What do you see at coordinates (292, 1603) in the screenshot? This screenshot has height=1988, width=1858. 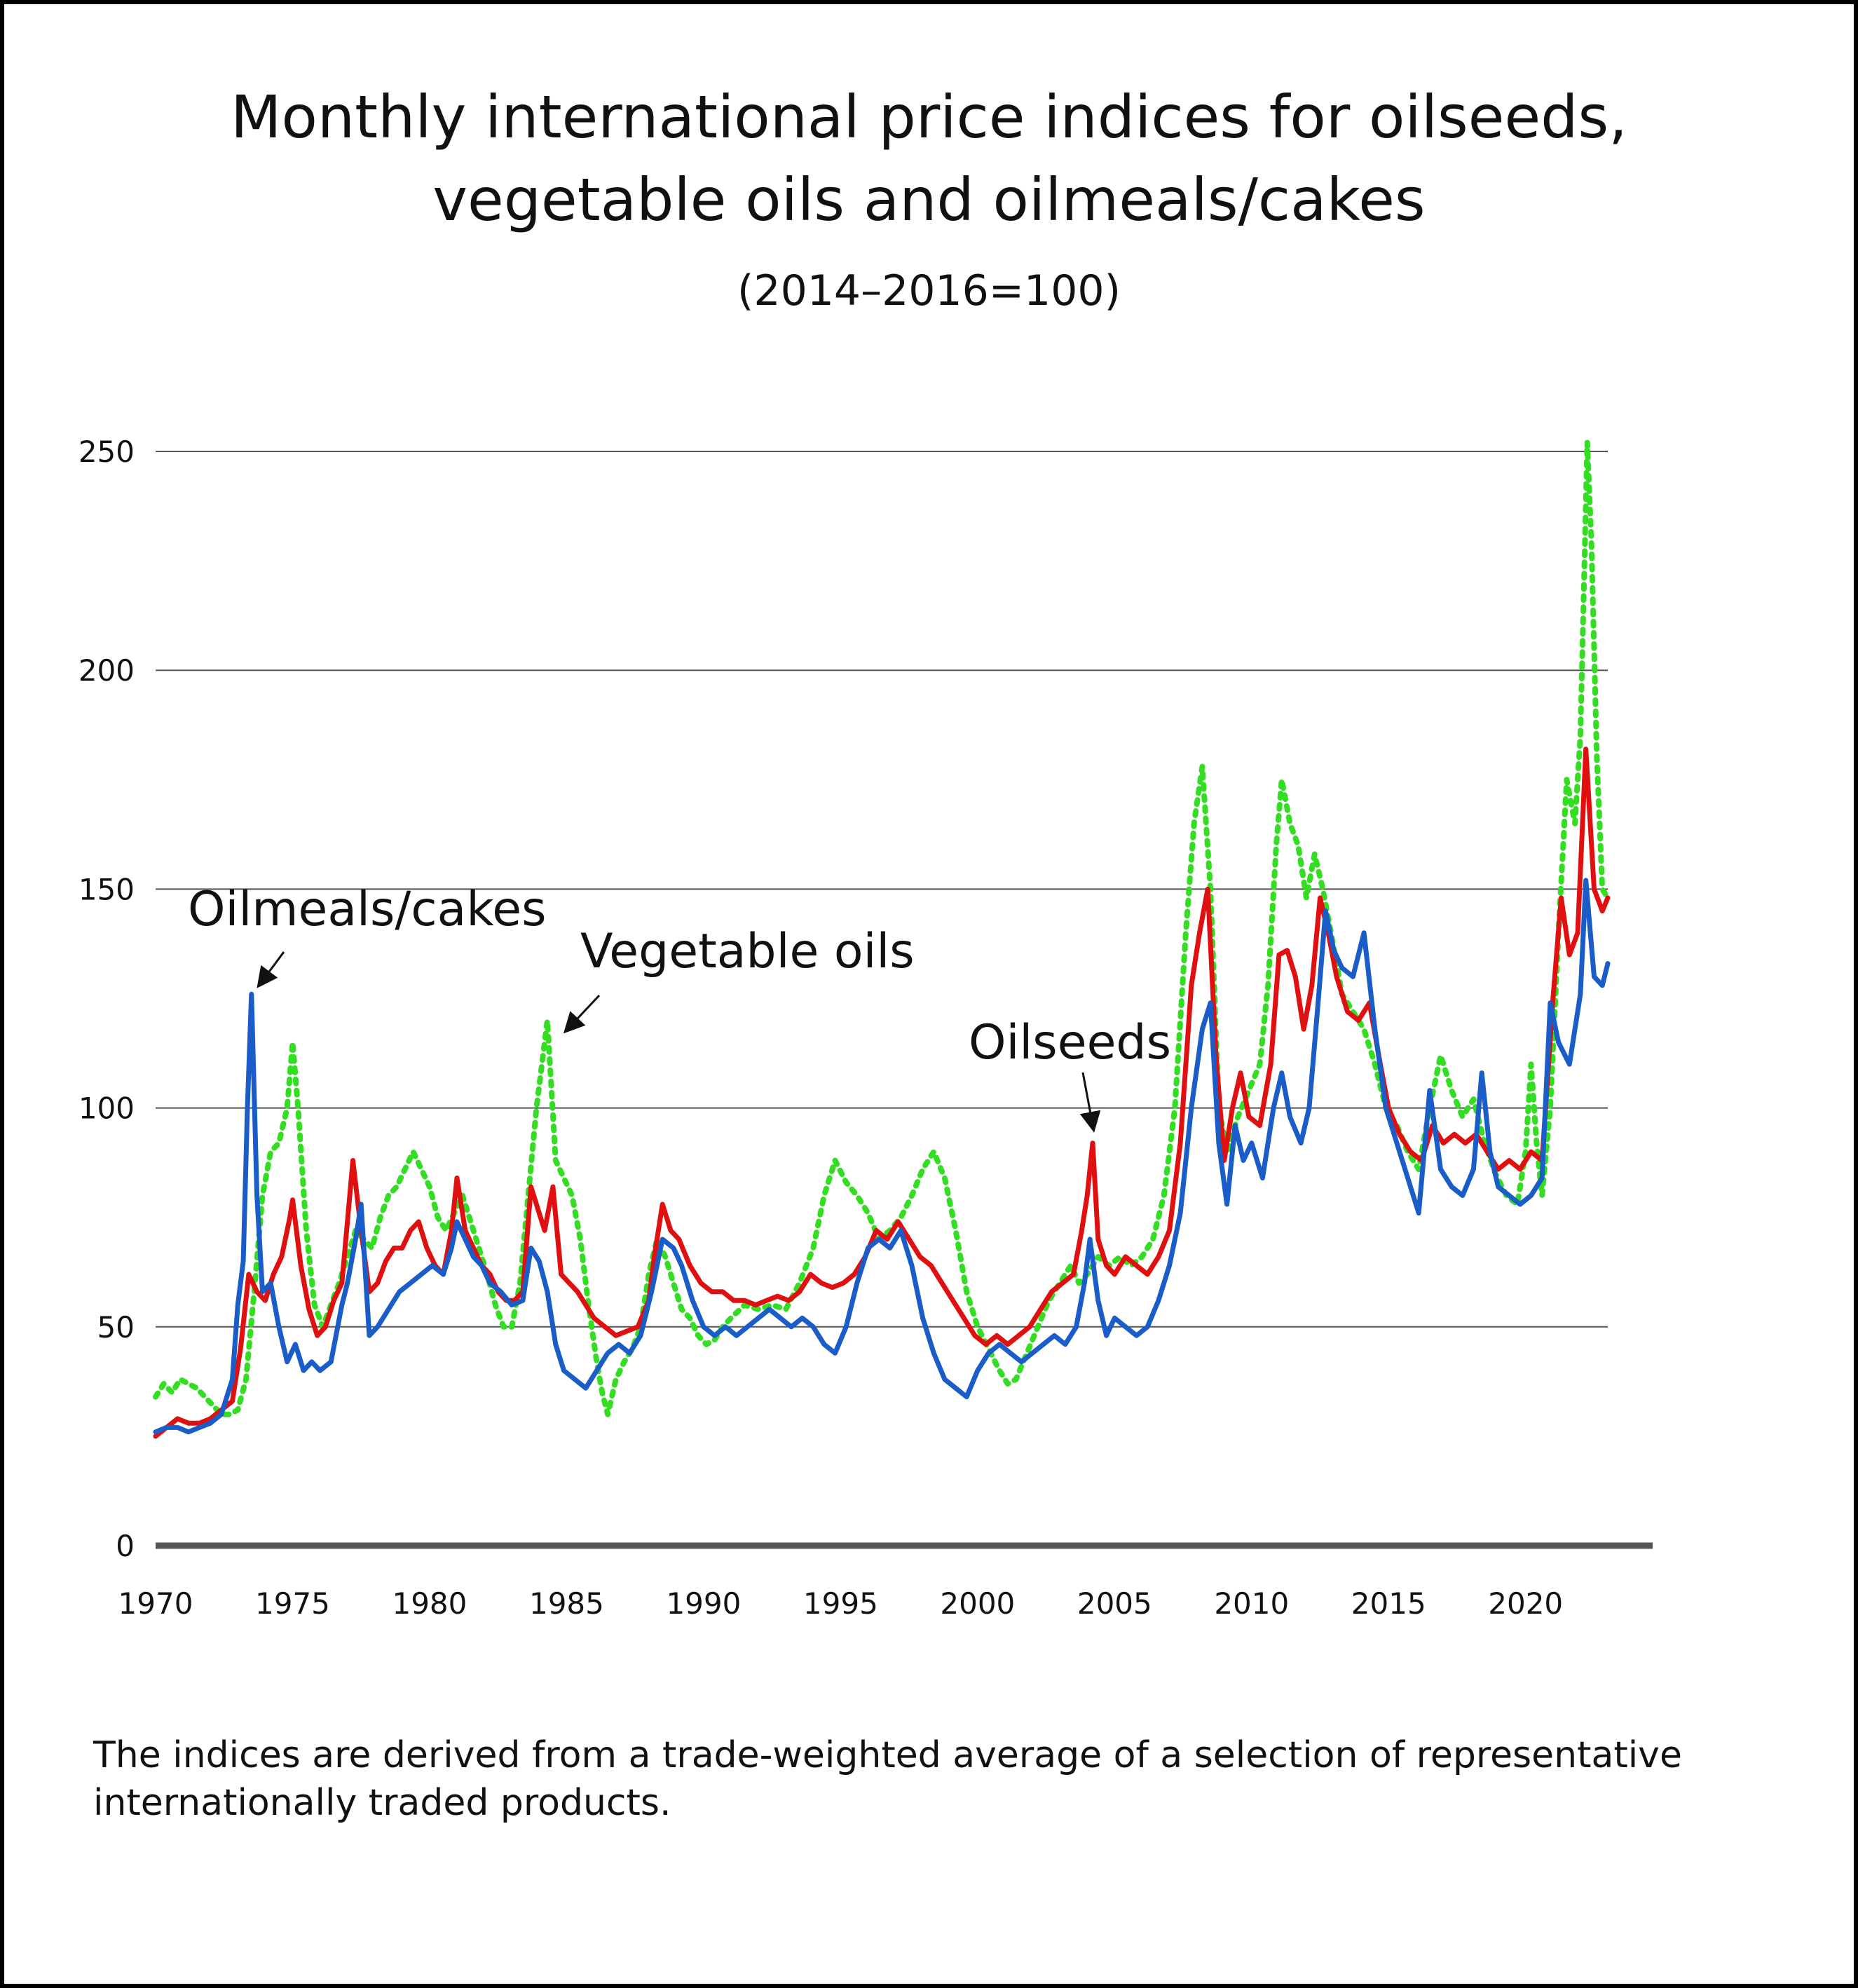 I see `x-tick-label: 1975` at bounding box center [292, 1603].